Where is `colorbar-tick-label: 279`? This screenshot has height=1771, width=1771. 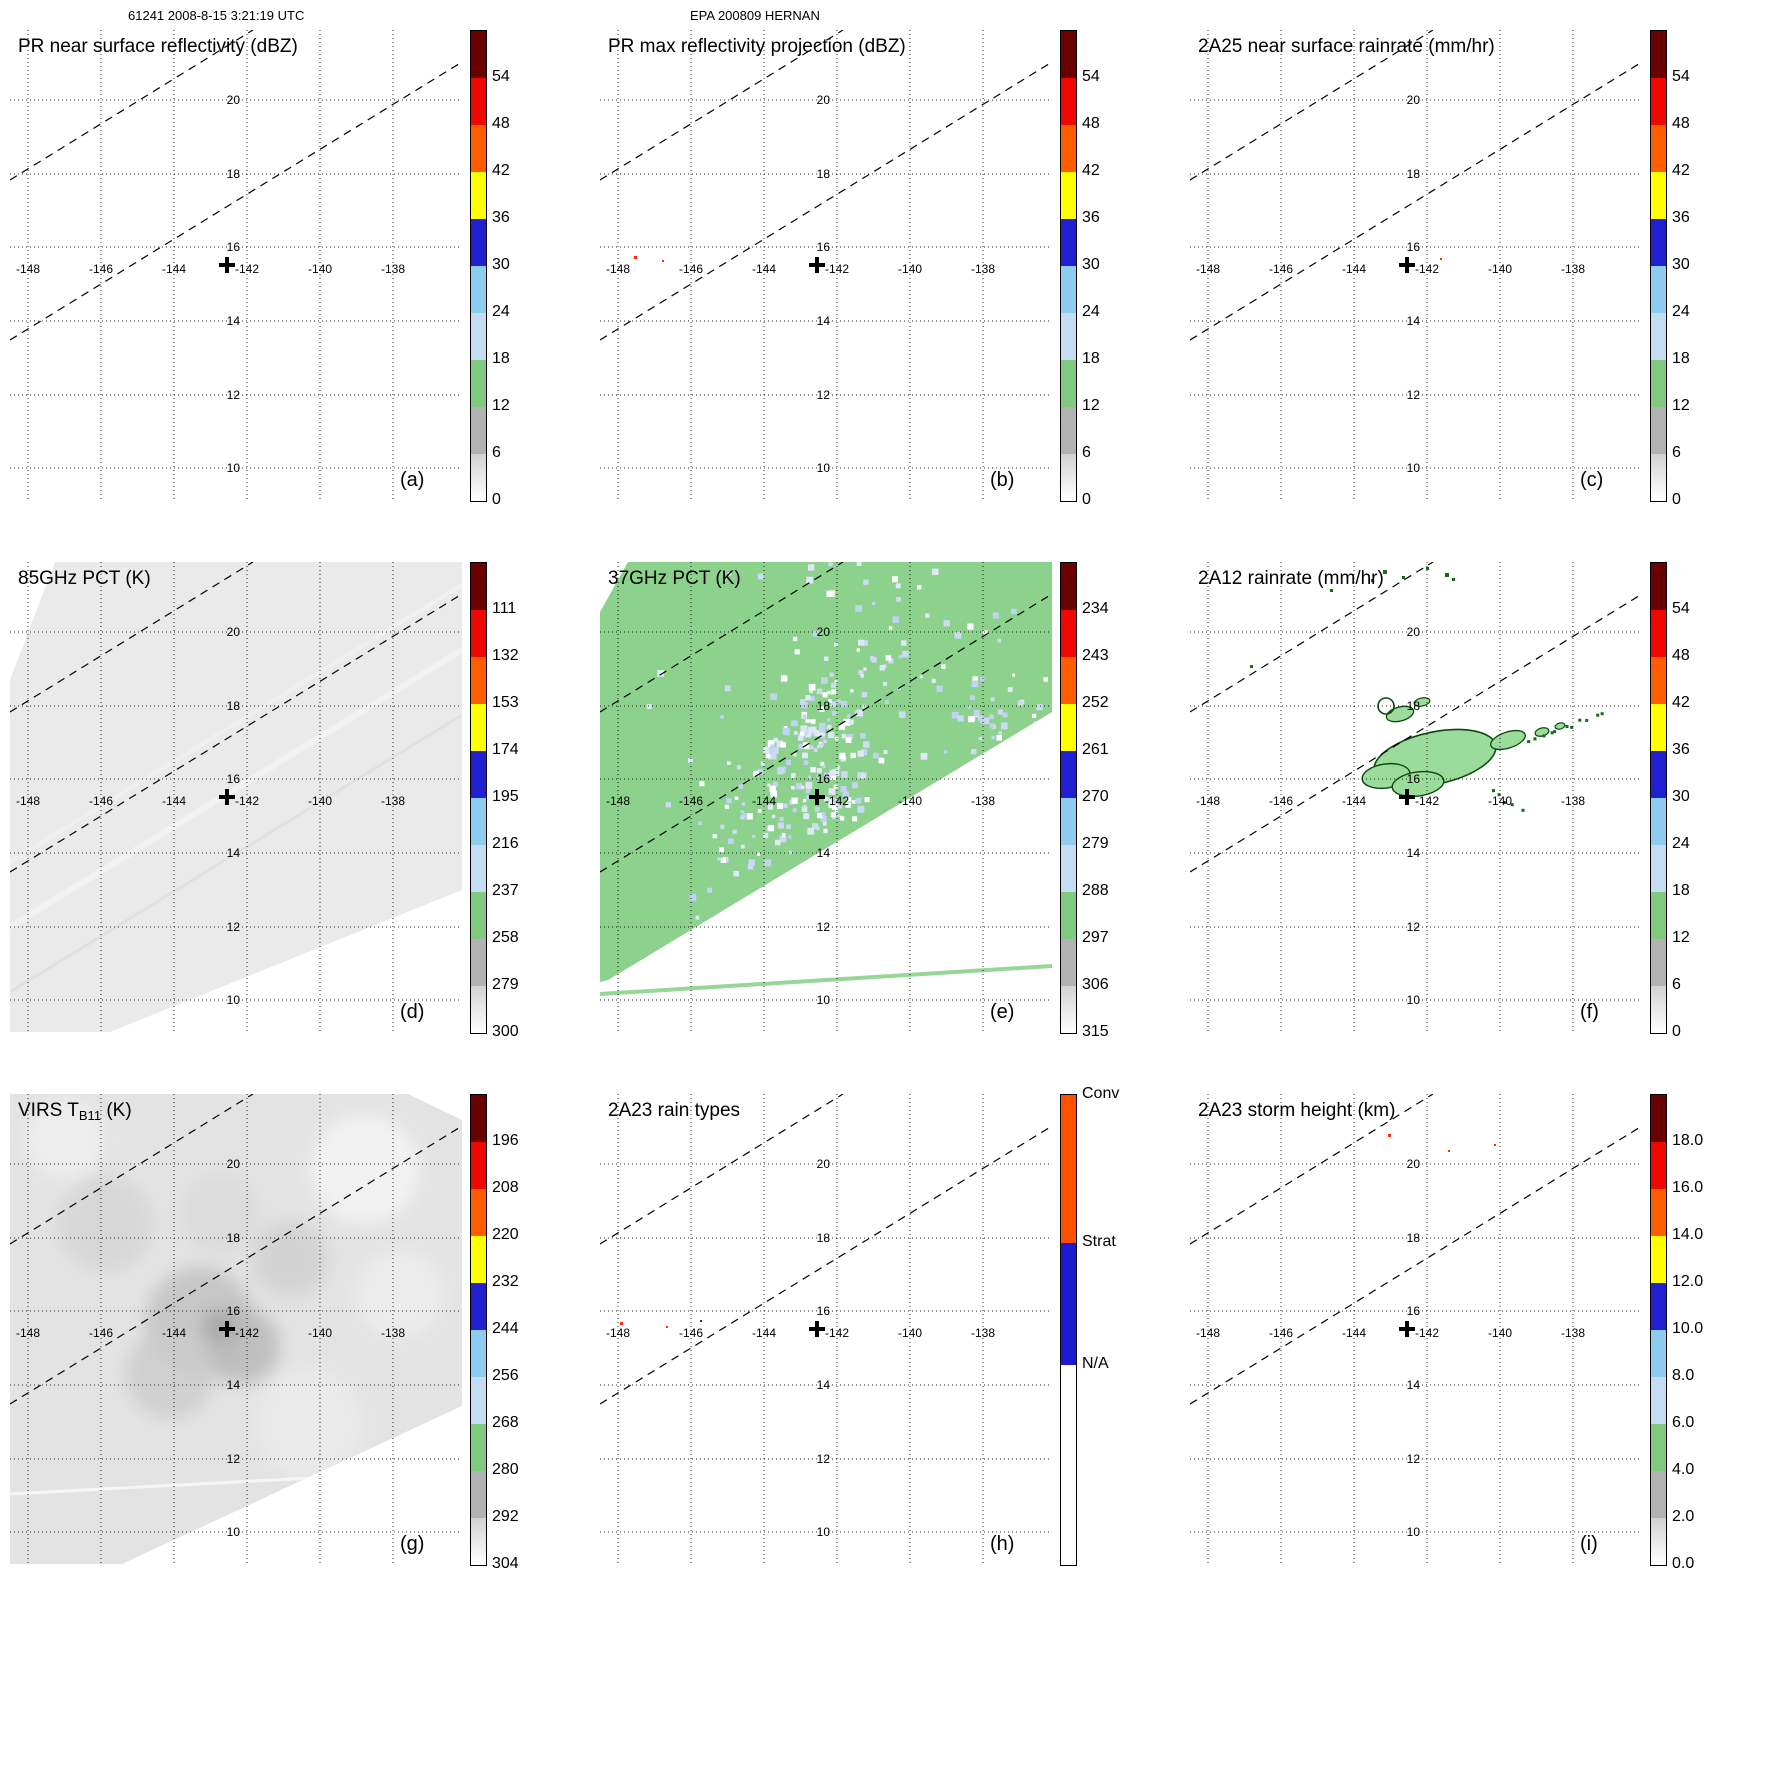 colorbar-tick-label: 279 is located at coordinates (505, 984).